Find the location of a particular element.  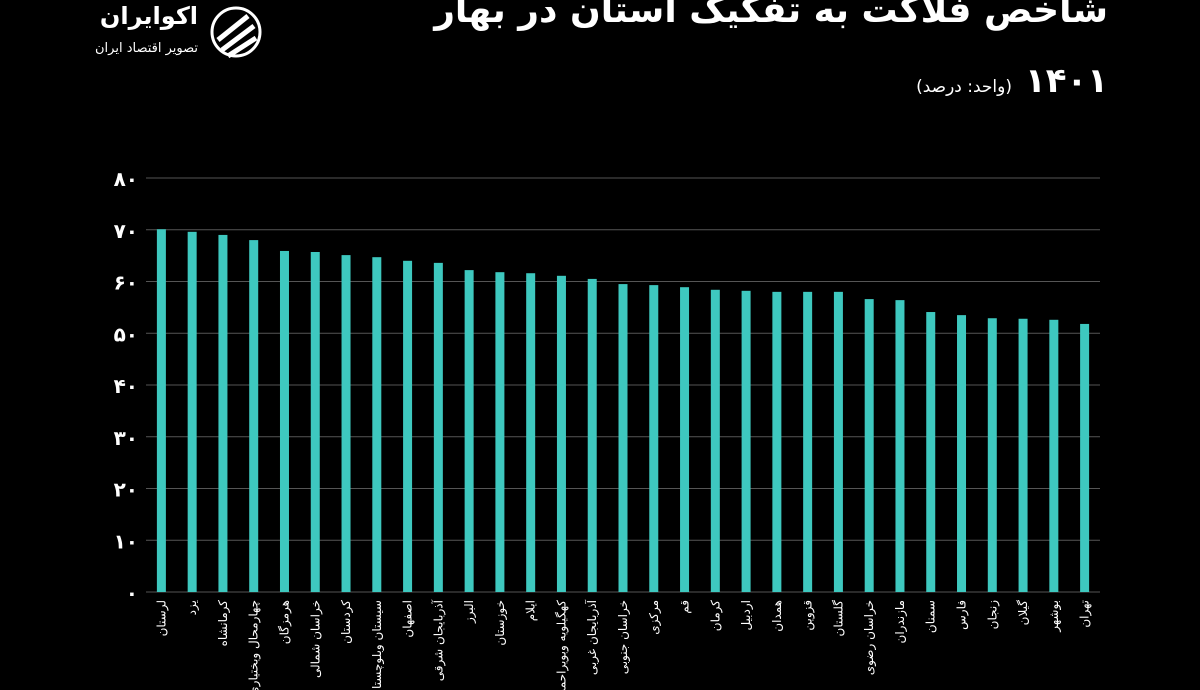

x-tick-label: خراسان شمالی is located at coordinates (315, 639).